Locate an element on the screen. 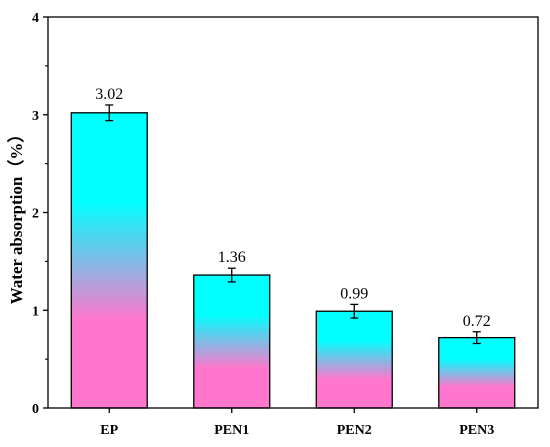  data-label-pen3: 0.72 is located at coordinates (477, 321).